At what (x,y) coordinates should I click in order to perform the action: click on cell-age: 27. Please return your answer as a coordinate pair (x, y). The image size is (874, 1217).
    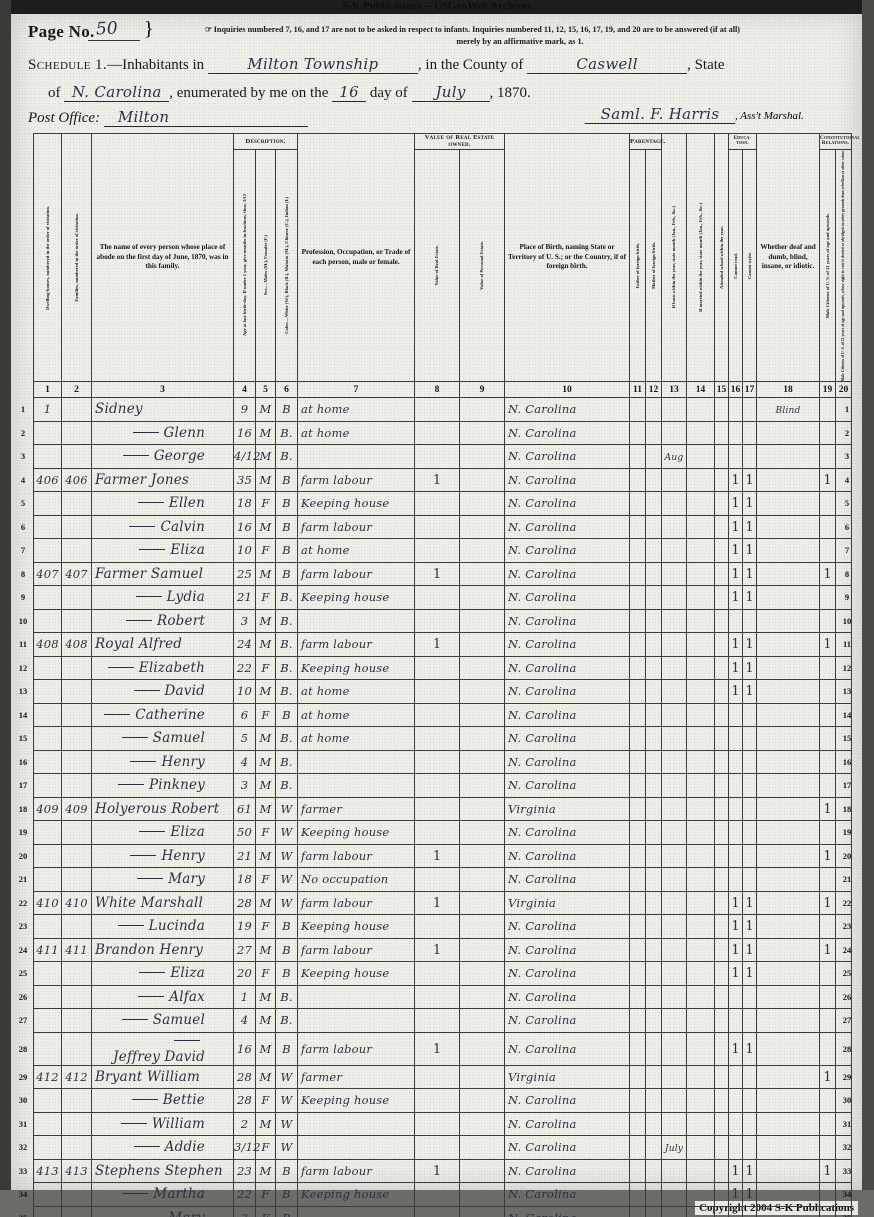
    Looking at the image, I should click on (244, 950).